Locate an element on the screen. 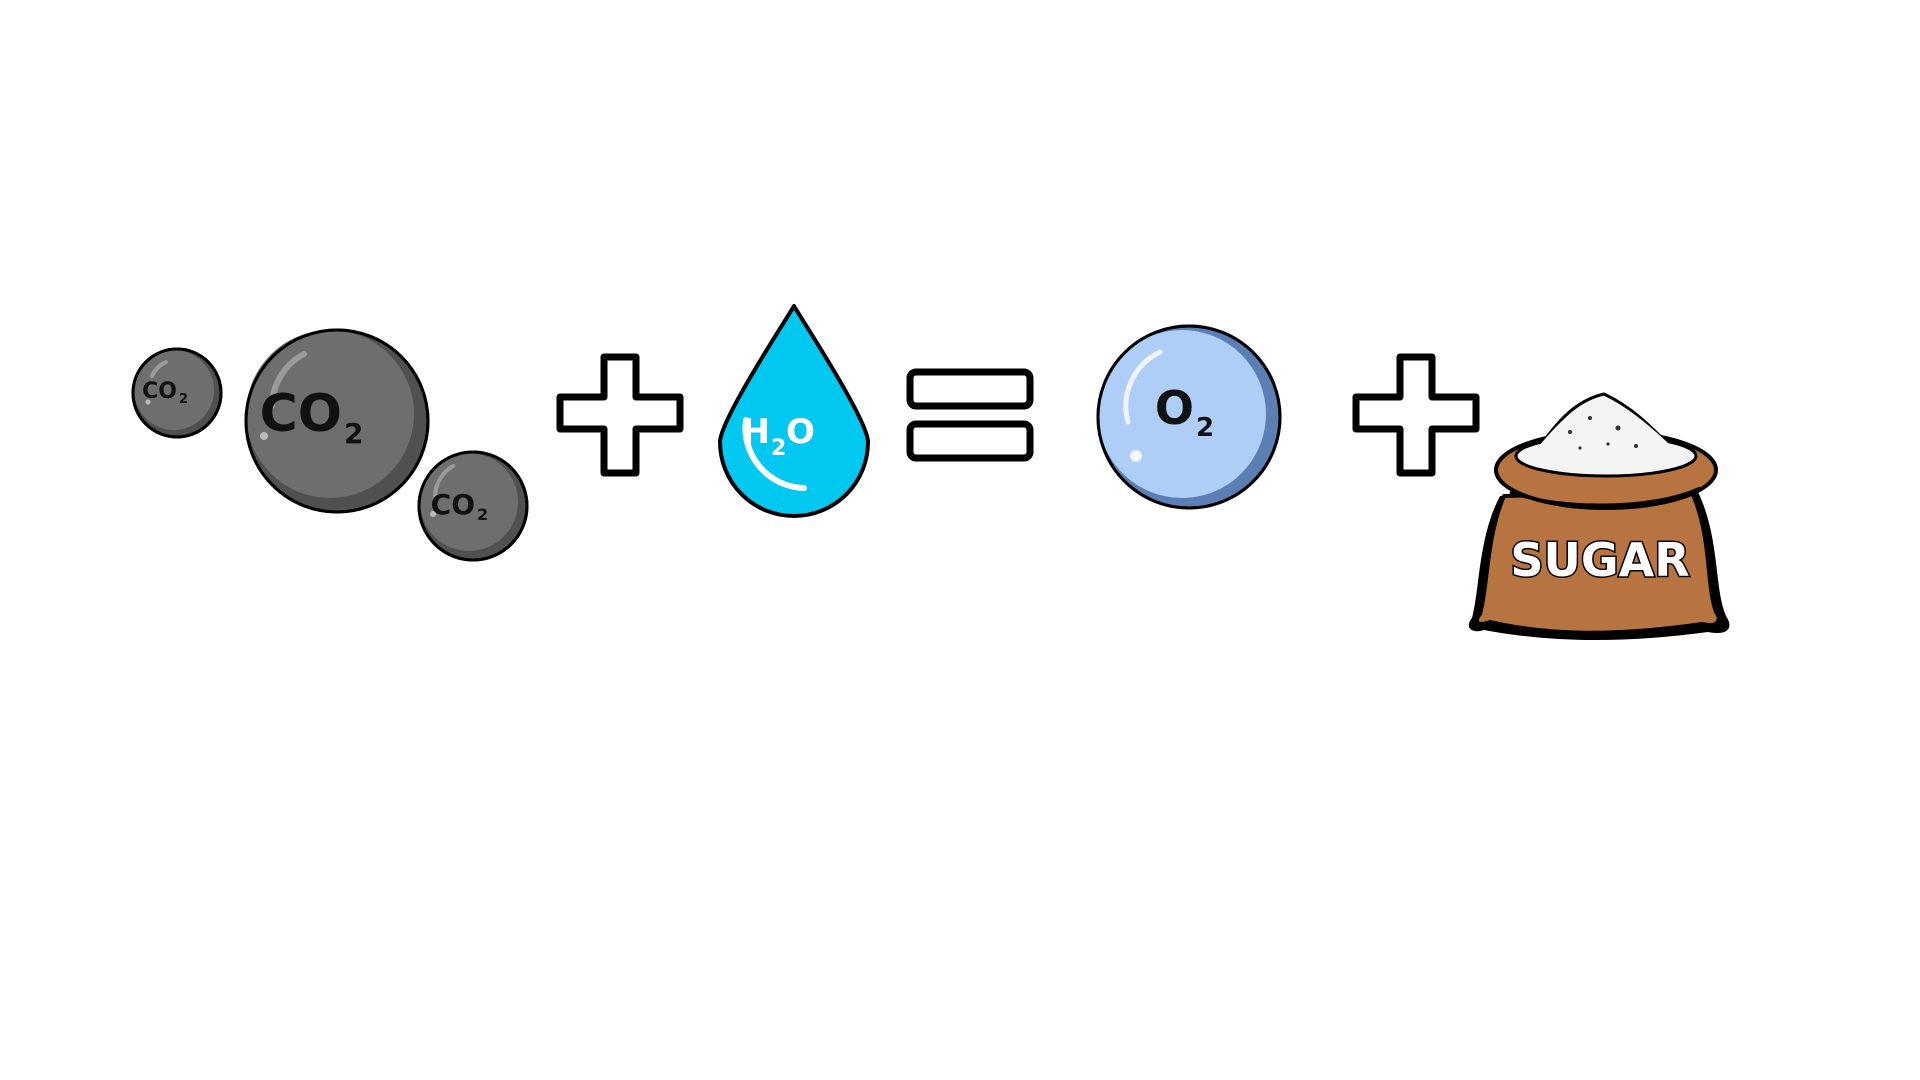 This screenshot has height=1080, width=1920. sugar-sack-icon: SUGAR is located at coordinates (1599, 516).